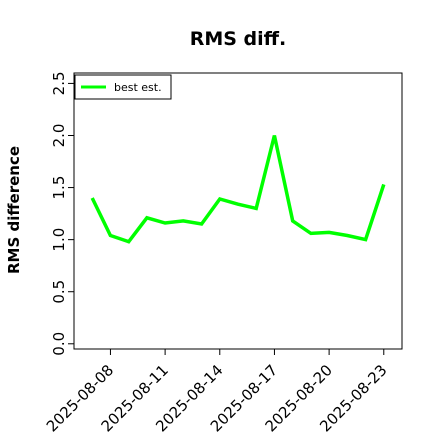 This screenshot has height=440, width=440. I want to click on legend: best est., so click(123, 87).